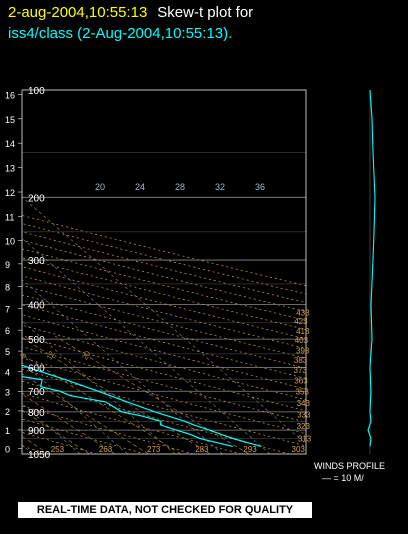 The image size is (408, 534). Describe the element at coordinates (10, 193) in the screenshot. I see `height-km-label: 12` at that location.